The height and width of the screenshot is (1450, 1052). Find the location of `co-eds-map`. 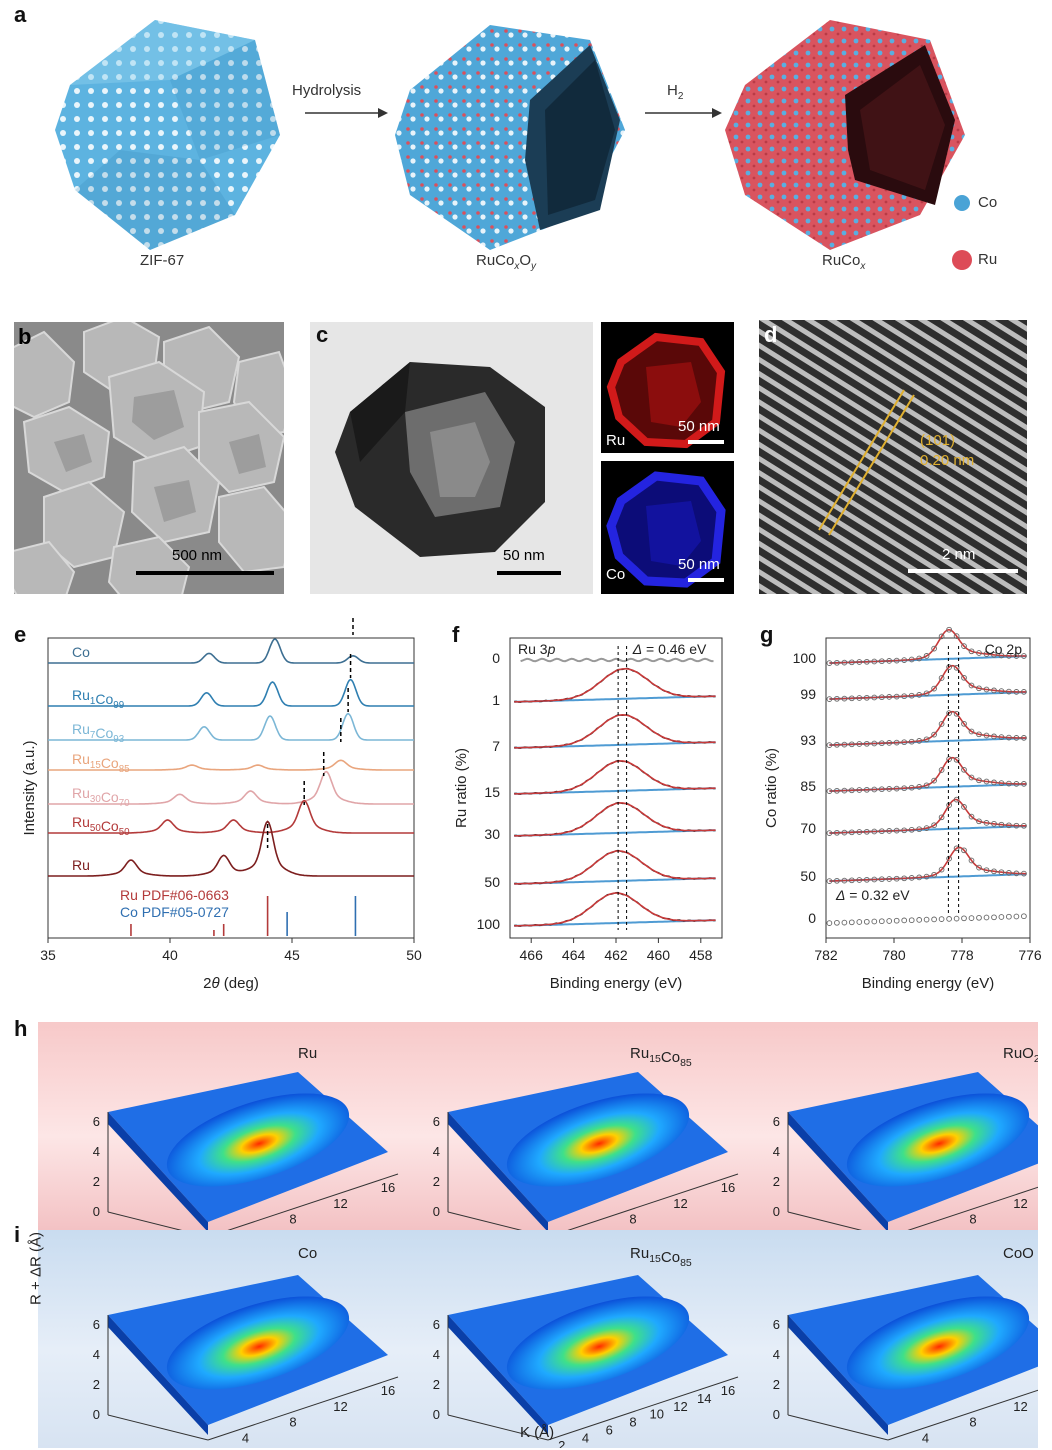

co-eds-map is located at coordinates (667, 527).